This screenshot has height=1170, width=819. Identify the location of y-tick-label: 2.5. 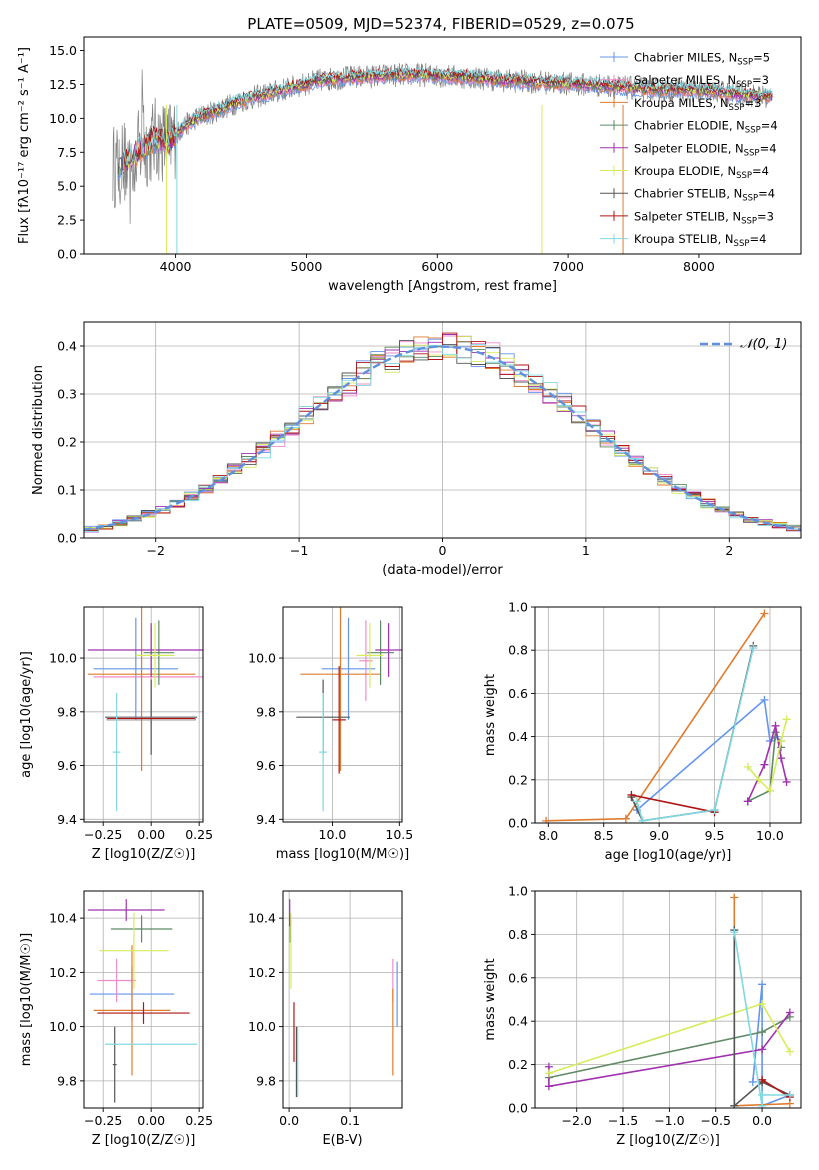
(67, 220).